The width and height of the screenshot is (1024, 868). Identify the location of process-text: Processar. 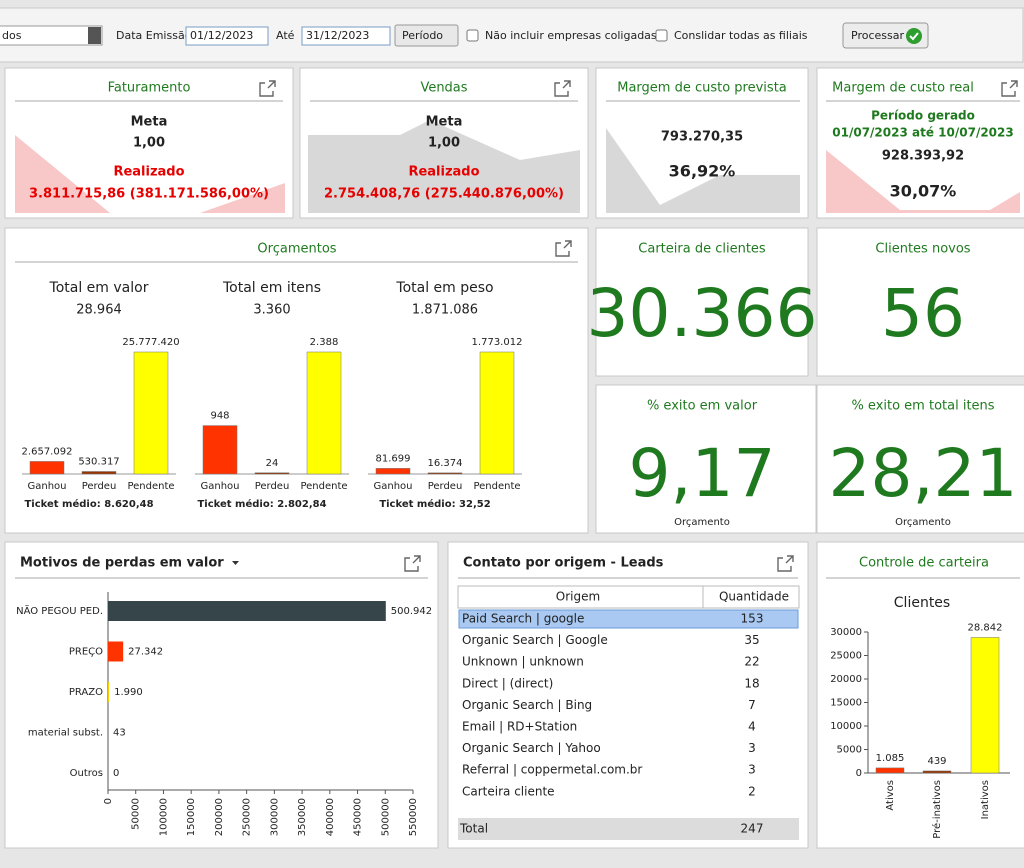
(877, 35).